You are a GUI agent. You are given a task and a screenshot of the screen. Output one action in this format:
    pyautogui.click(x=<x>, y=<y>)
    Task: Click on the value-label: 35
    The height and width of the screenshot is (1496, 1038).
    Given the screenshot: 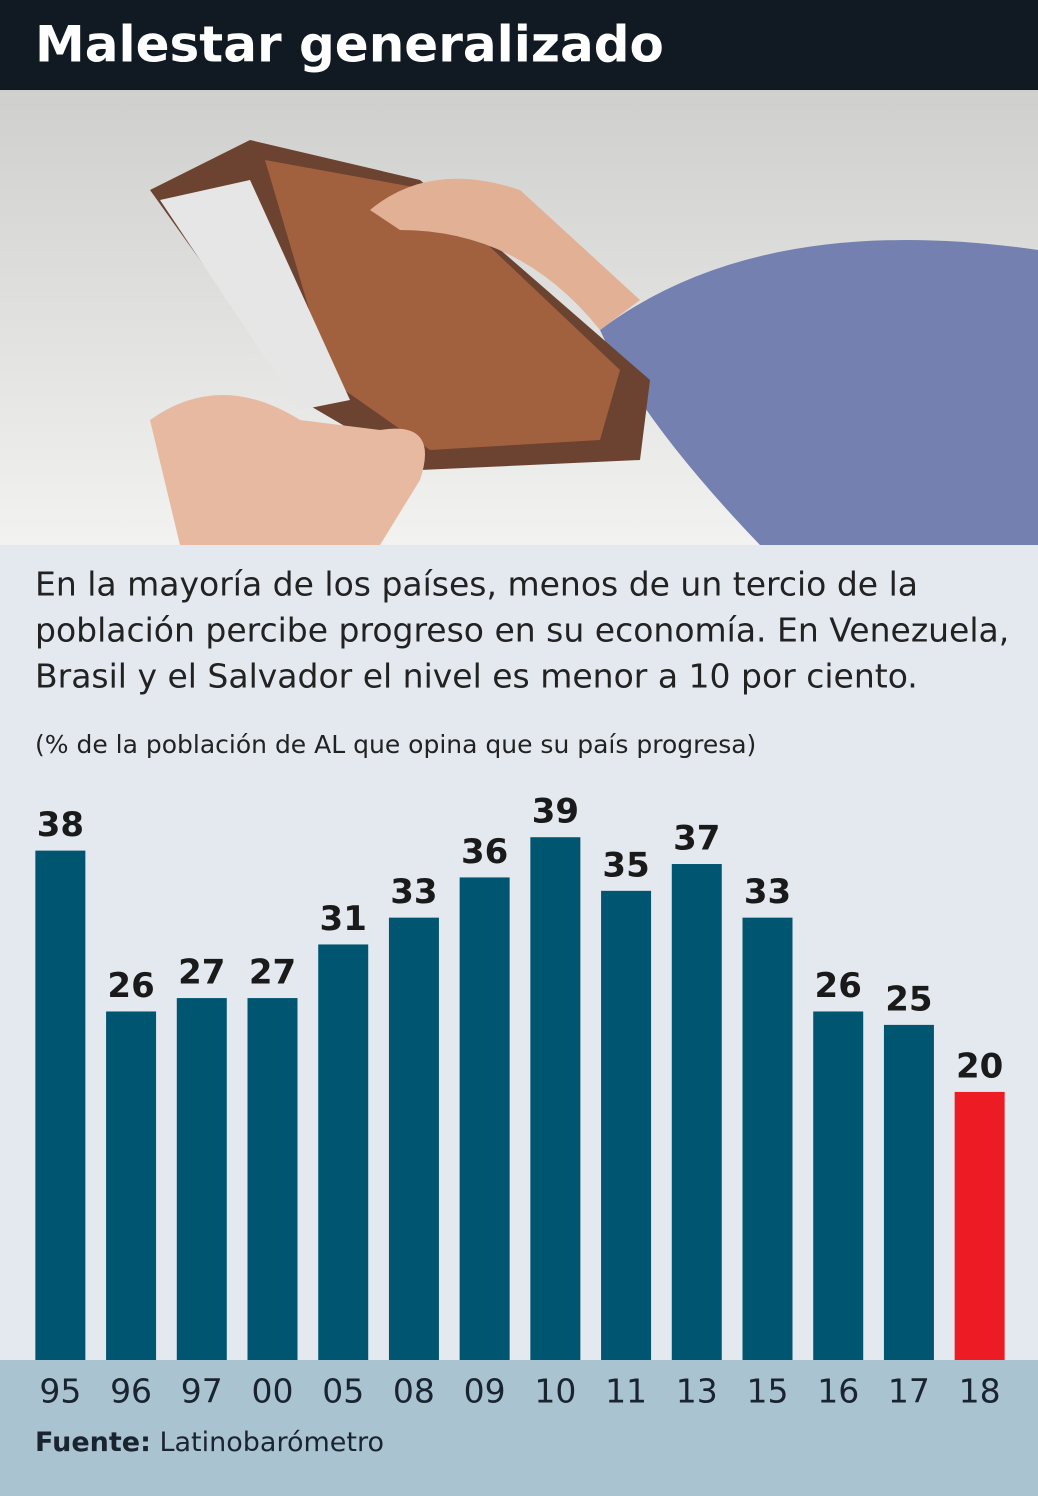 What is the action you would take?
    pyautogui.click(x=625, y=865)
    